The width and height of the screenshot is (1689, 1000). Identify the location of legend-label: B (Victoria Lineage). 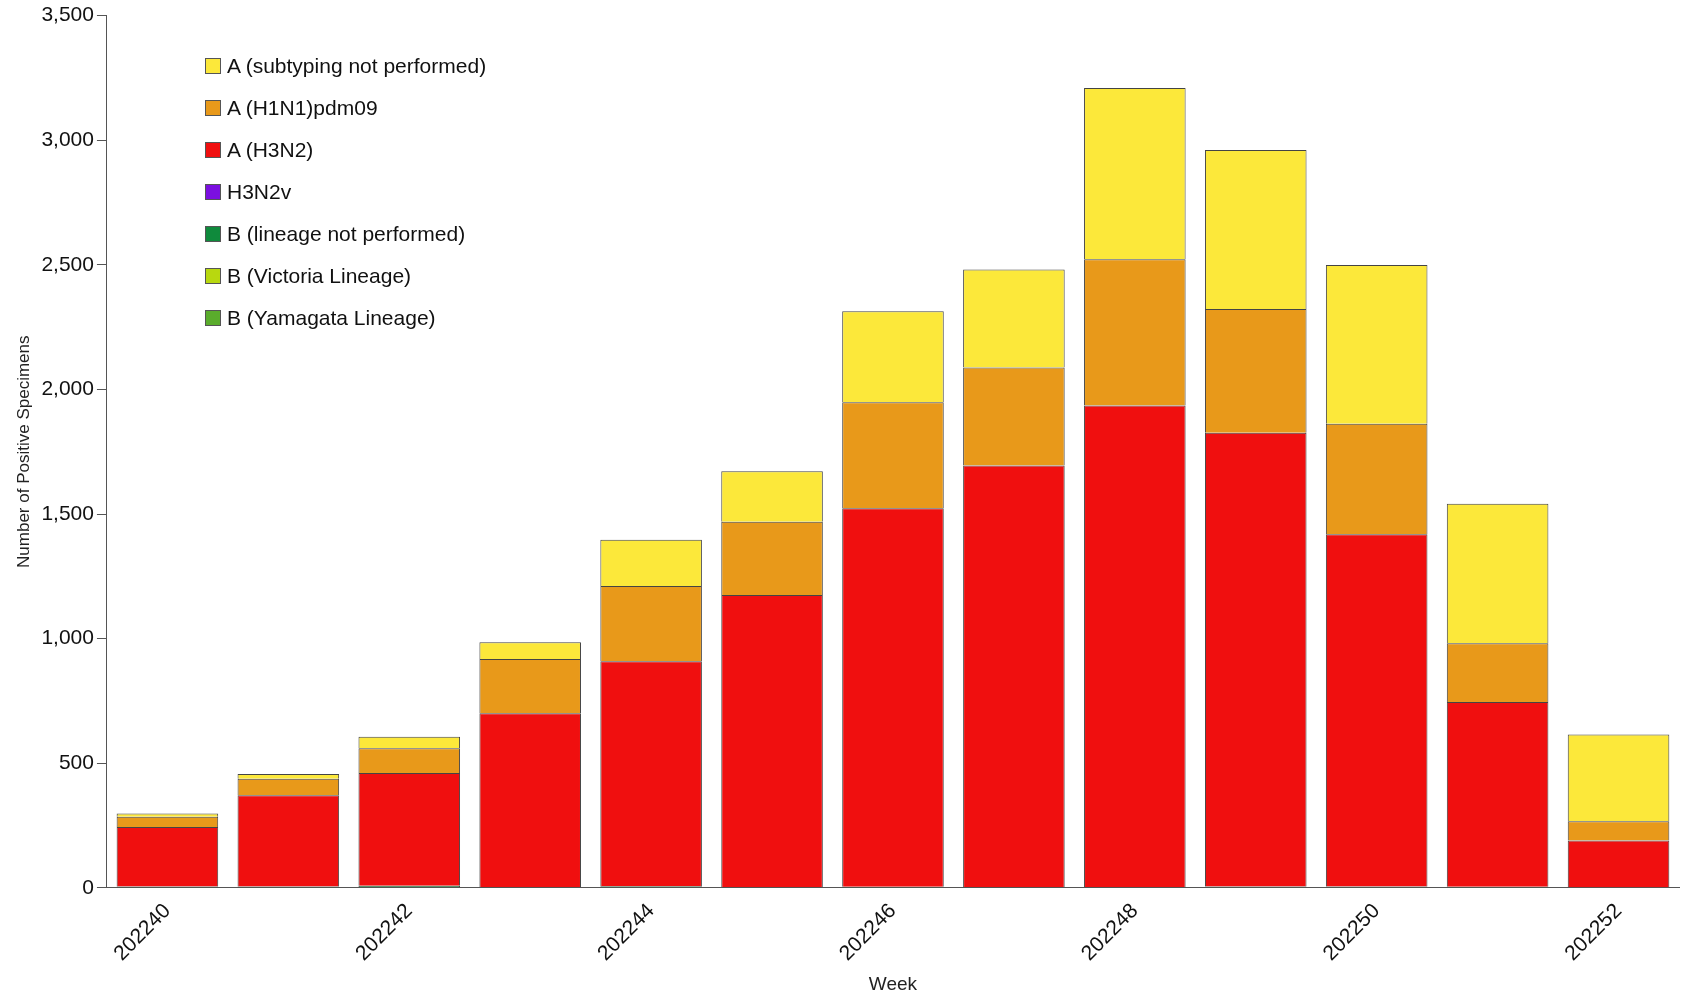
(319, 276).